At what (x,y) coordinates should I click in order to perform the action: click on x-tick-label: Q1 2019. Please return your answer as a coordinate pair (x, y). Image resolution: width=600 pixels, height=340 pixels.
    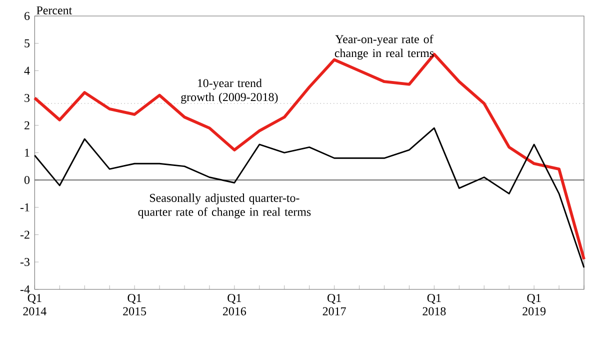
    Looking at the image, I should click on (534, 305).